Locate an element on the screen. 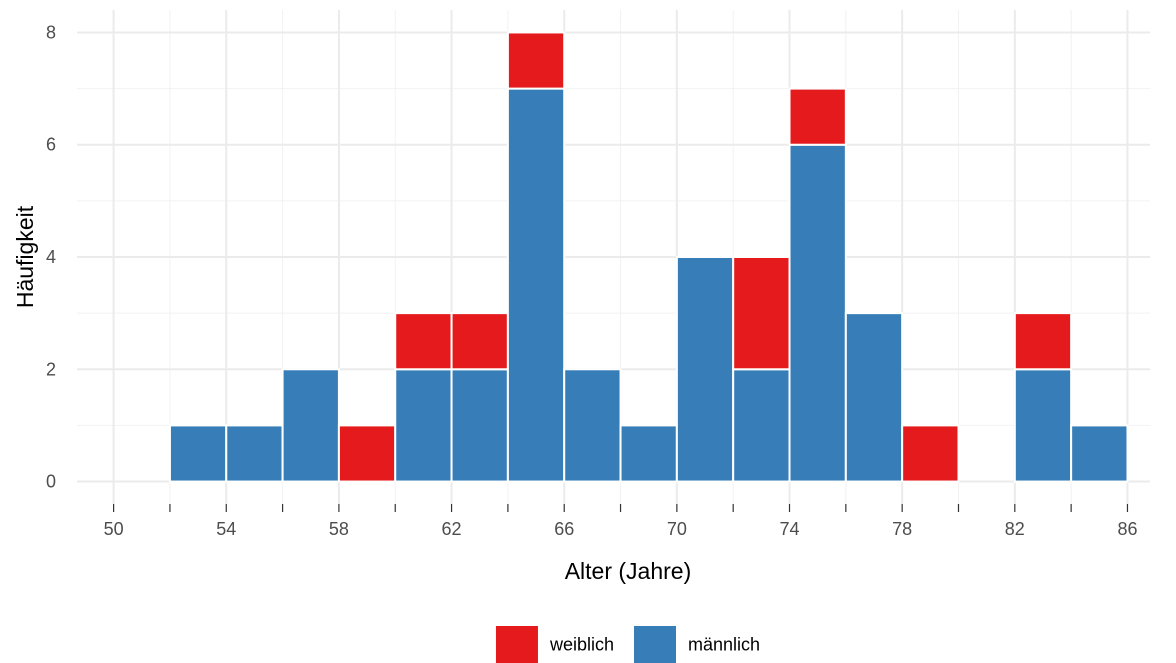 The image size is (1176, 663). legend-key-weiblich is located at coordinates (516, 644).